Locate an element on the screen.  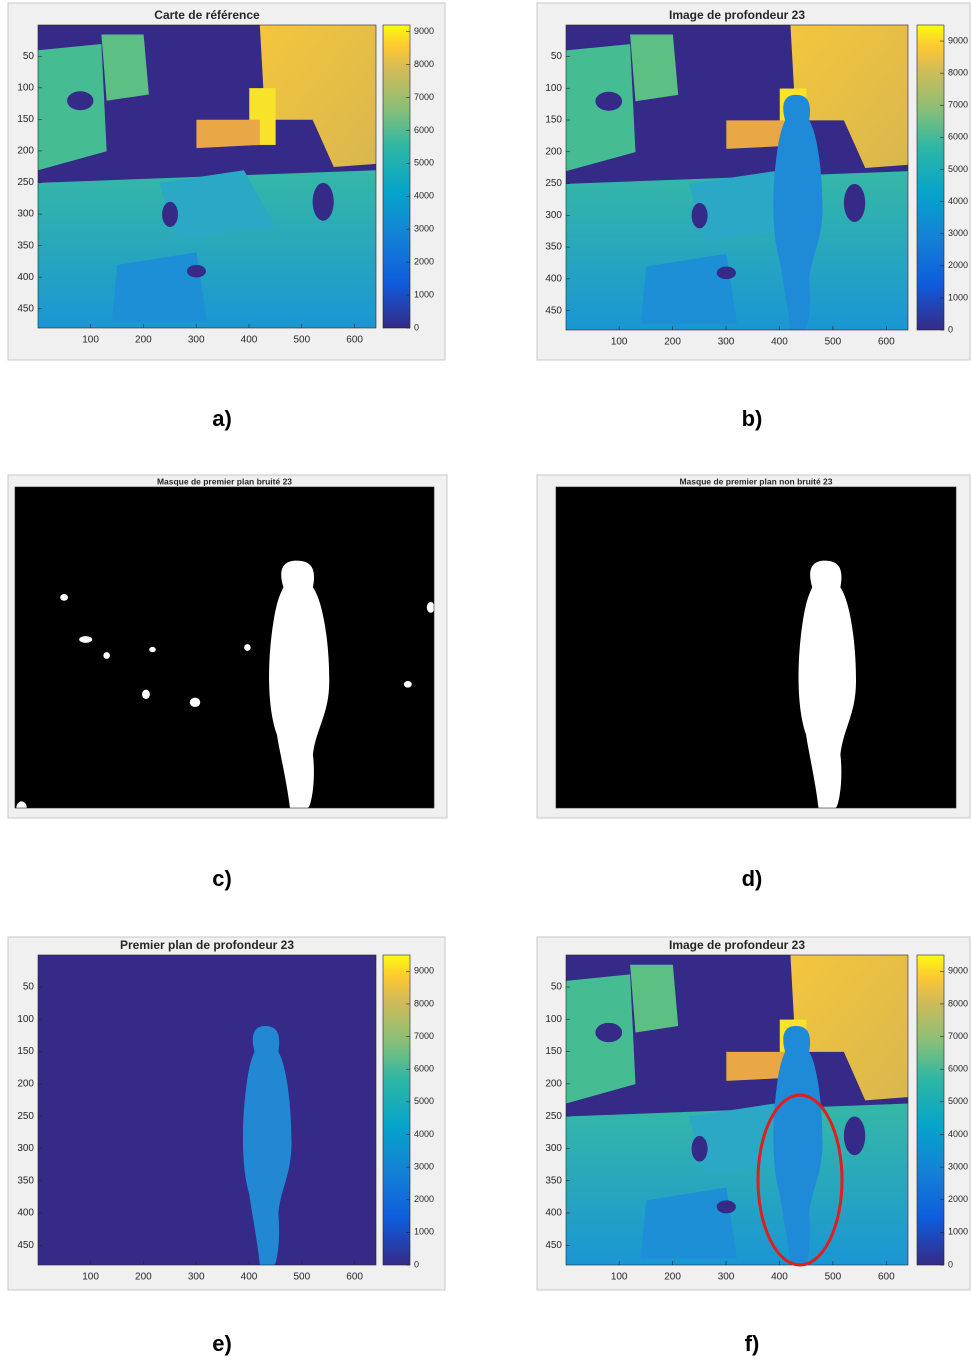
panel-caption: a) is located at coordinates (222, 418).